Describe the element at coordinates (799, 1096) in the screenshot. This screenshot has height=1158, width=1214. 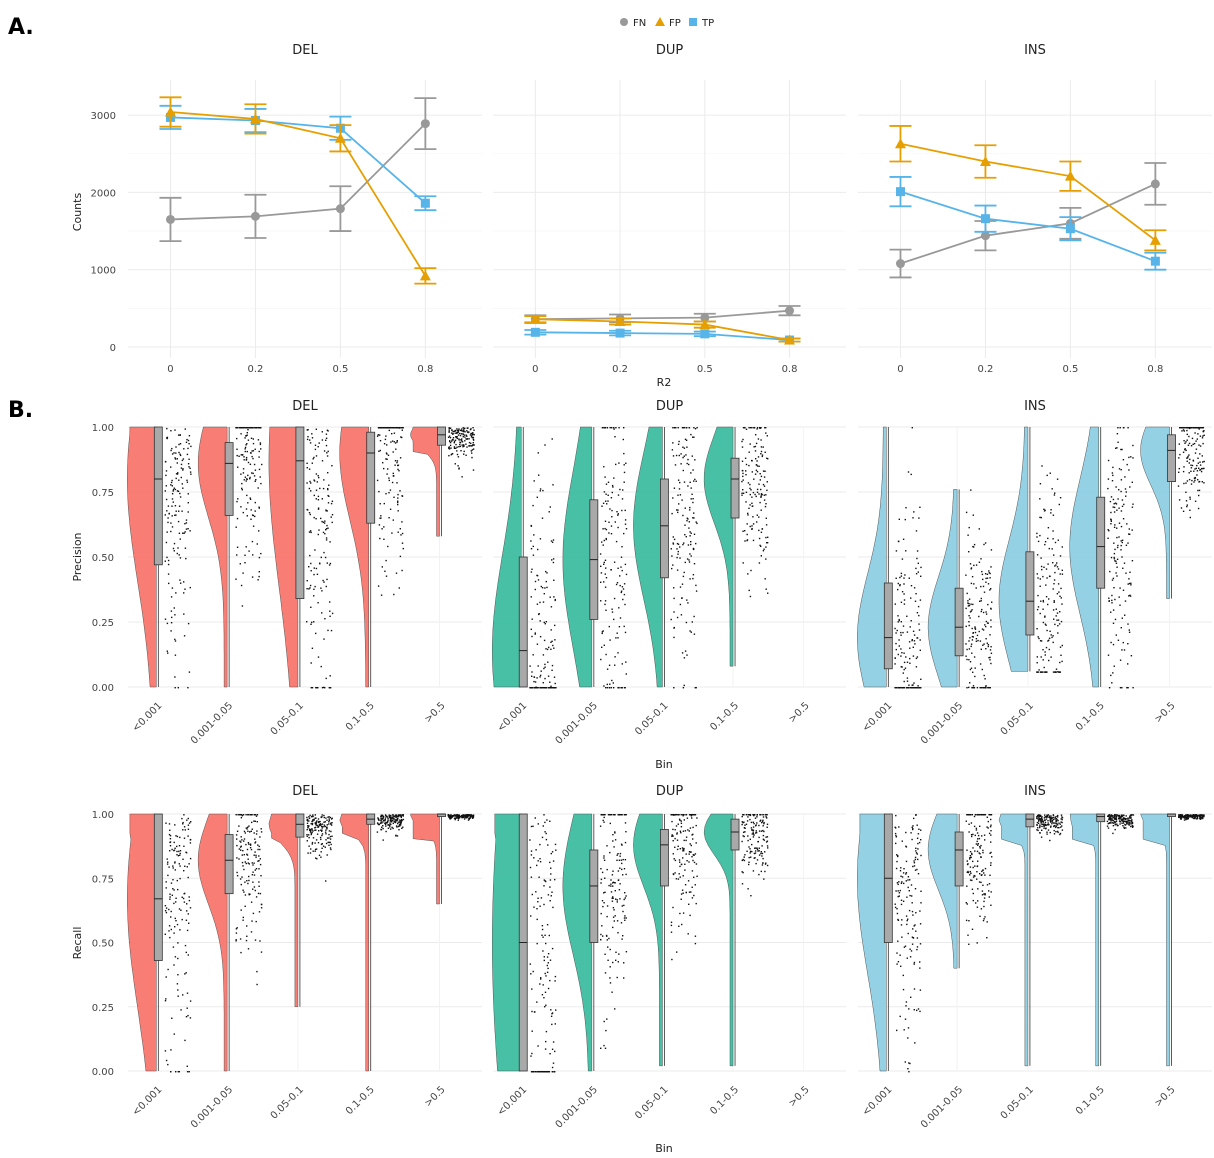
I see `b-xtick: >0.5` at that location.